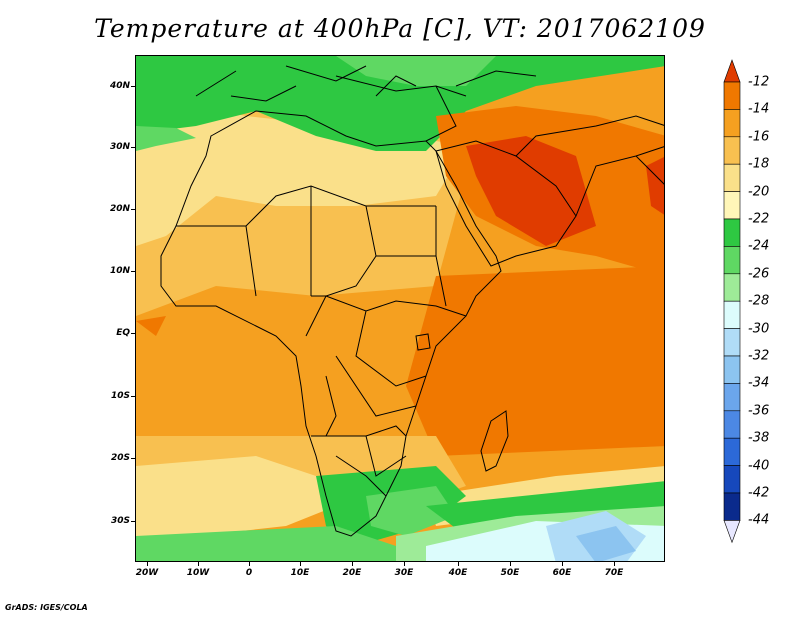 The image size is (800, 618). What do you see at coordinates (359, 436) in the screenshot?
I see `border-south` at bounding box center [359, 436].